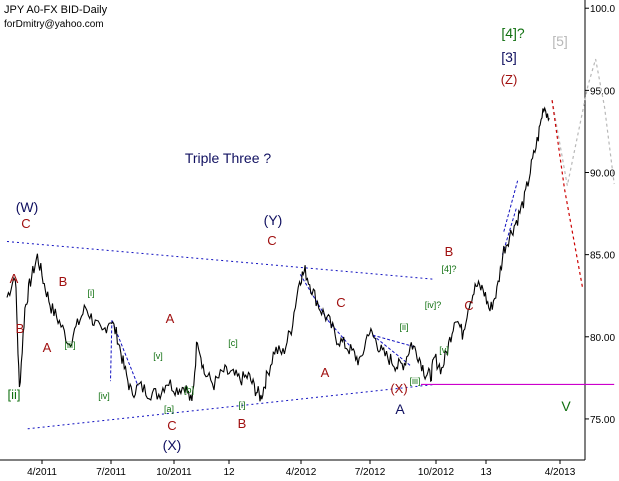 The height and width of the screenshot is (481, 619). What do you see at coordinates (189, 390) in the screenshot?
I see `wave-label: [b]` at bounding box center [189, 390].